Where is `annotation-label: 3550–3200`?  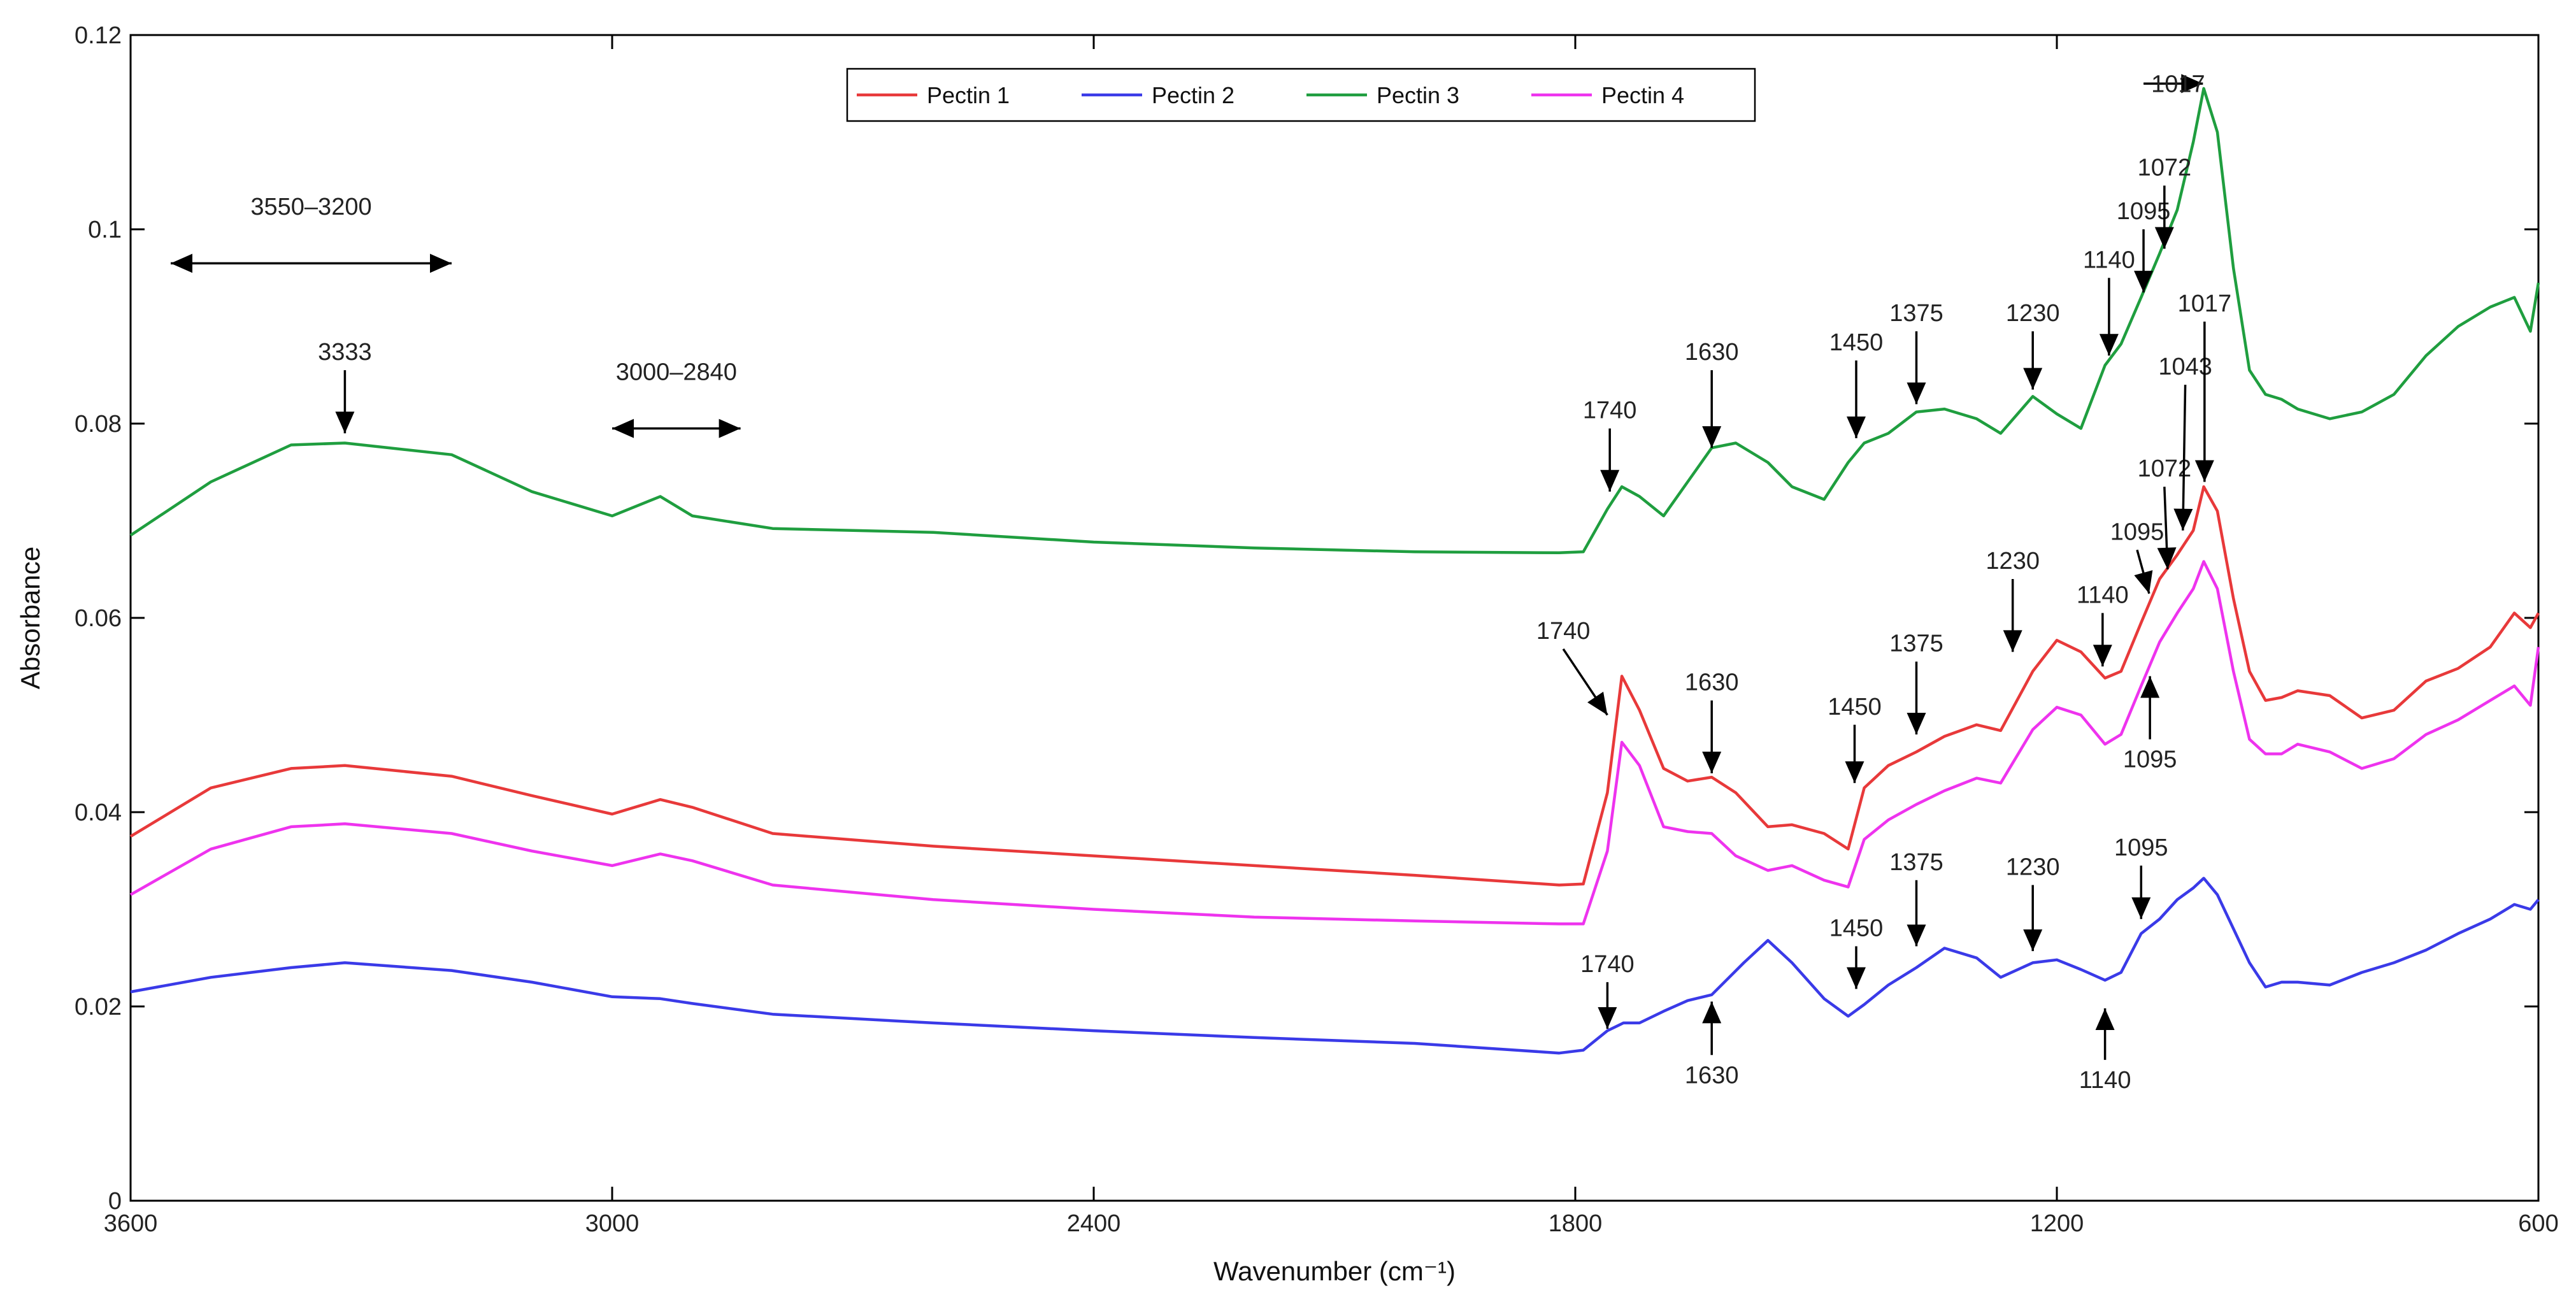
annotation-label: 3550–3200 is located at coordinates (310, 207).